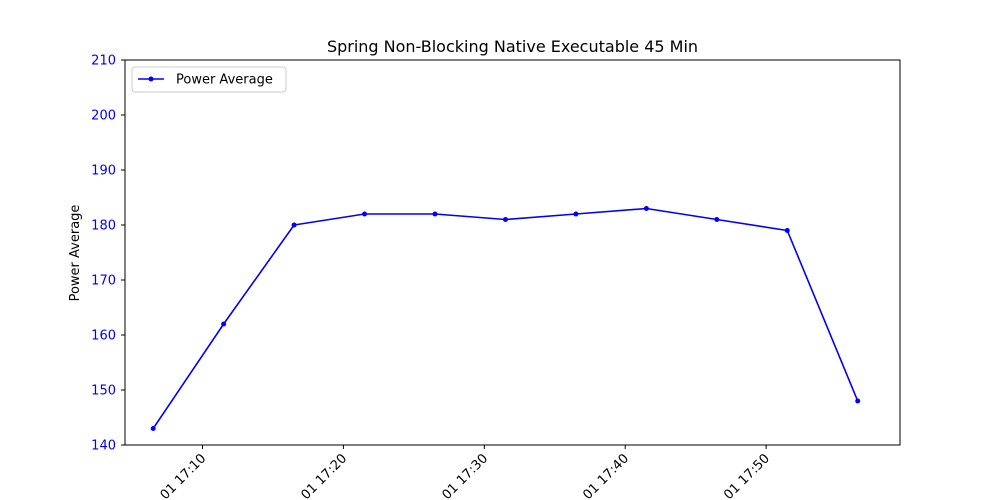 This screenshot has width=1000, height=500. Describe the element at coordinates (75, 253) in the screenshot. I see `y-axis-label: Power Average` at that location.